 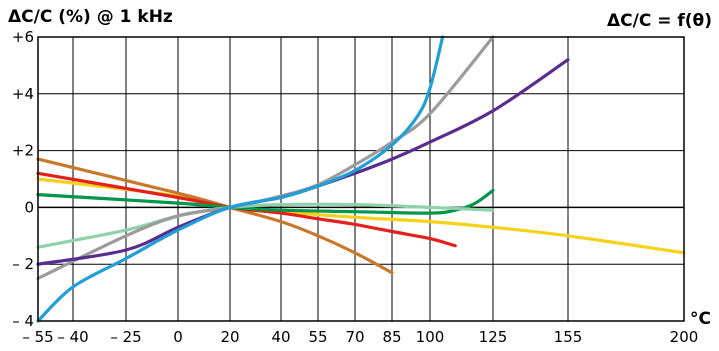 I want to click on x-tick-label: – 55, so click(x=37, y=337).